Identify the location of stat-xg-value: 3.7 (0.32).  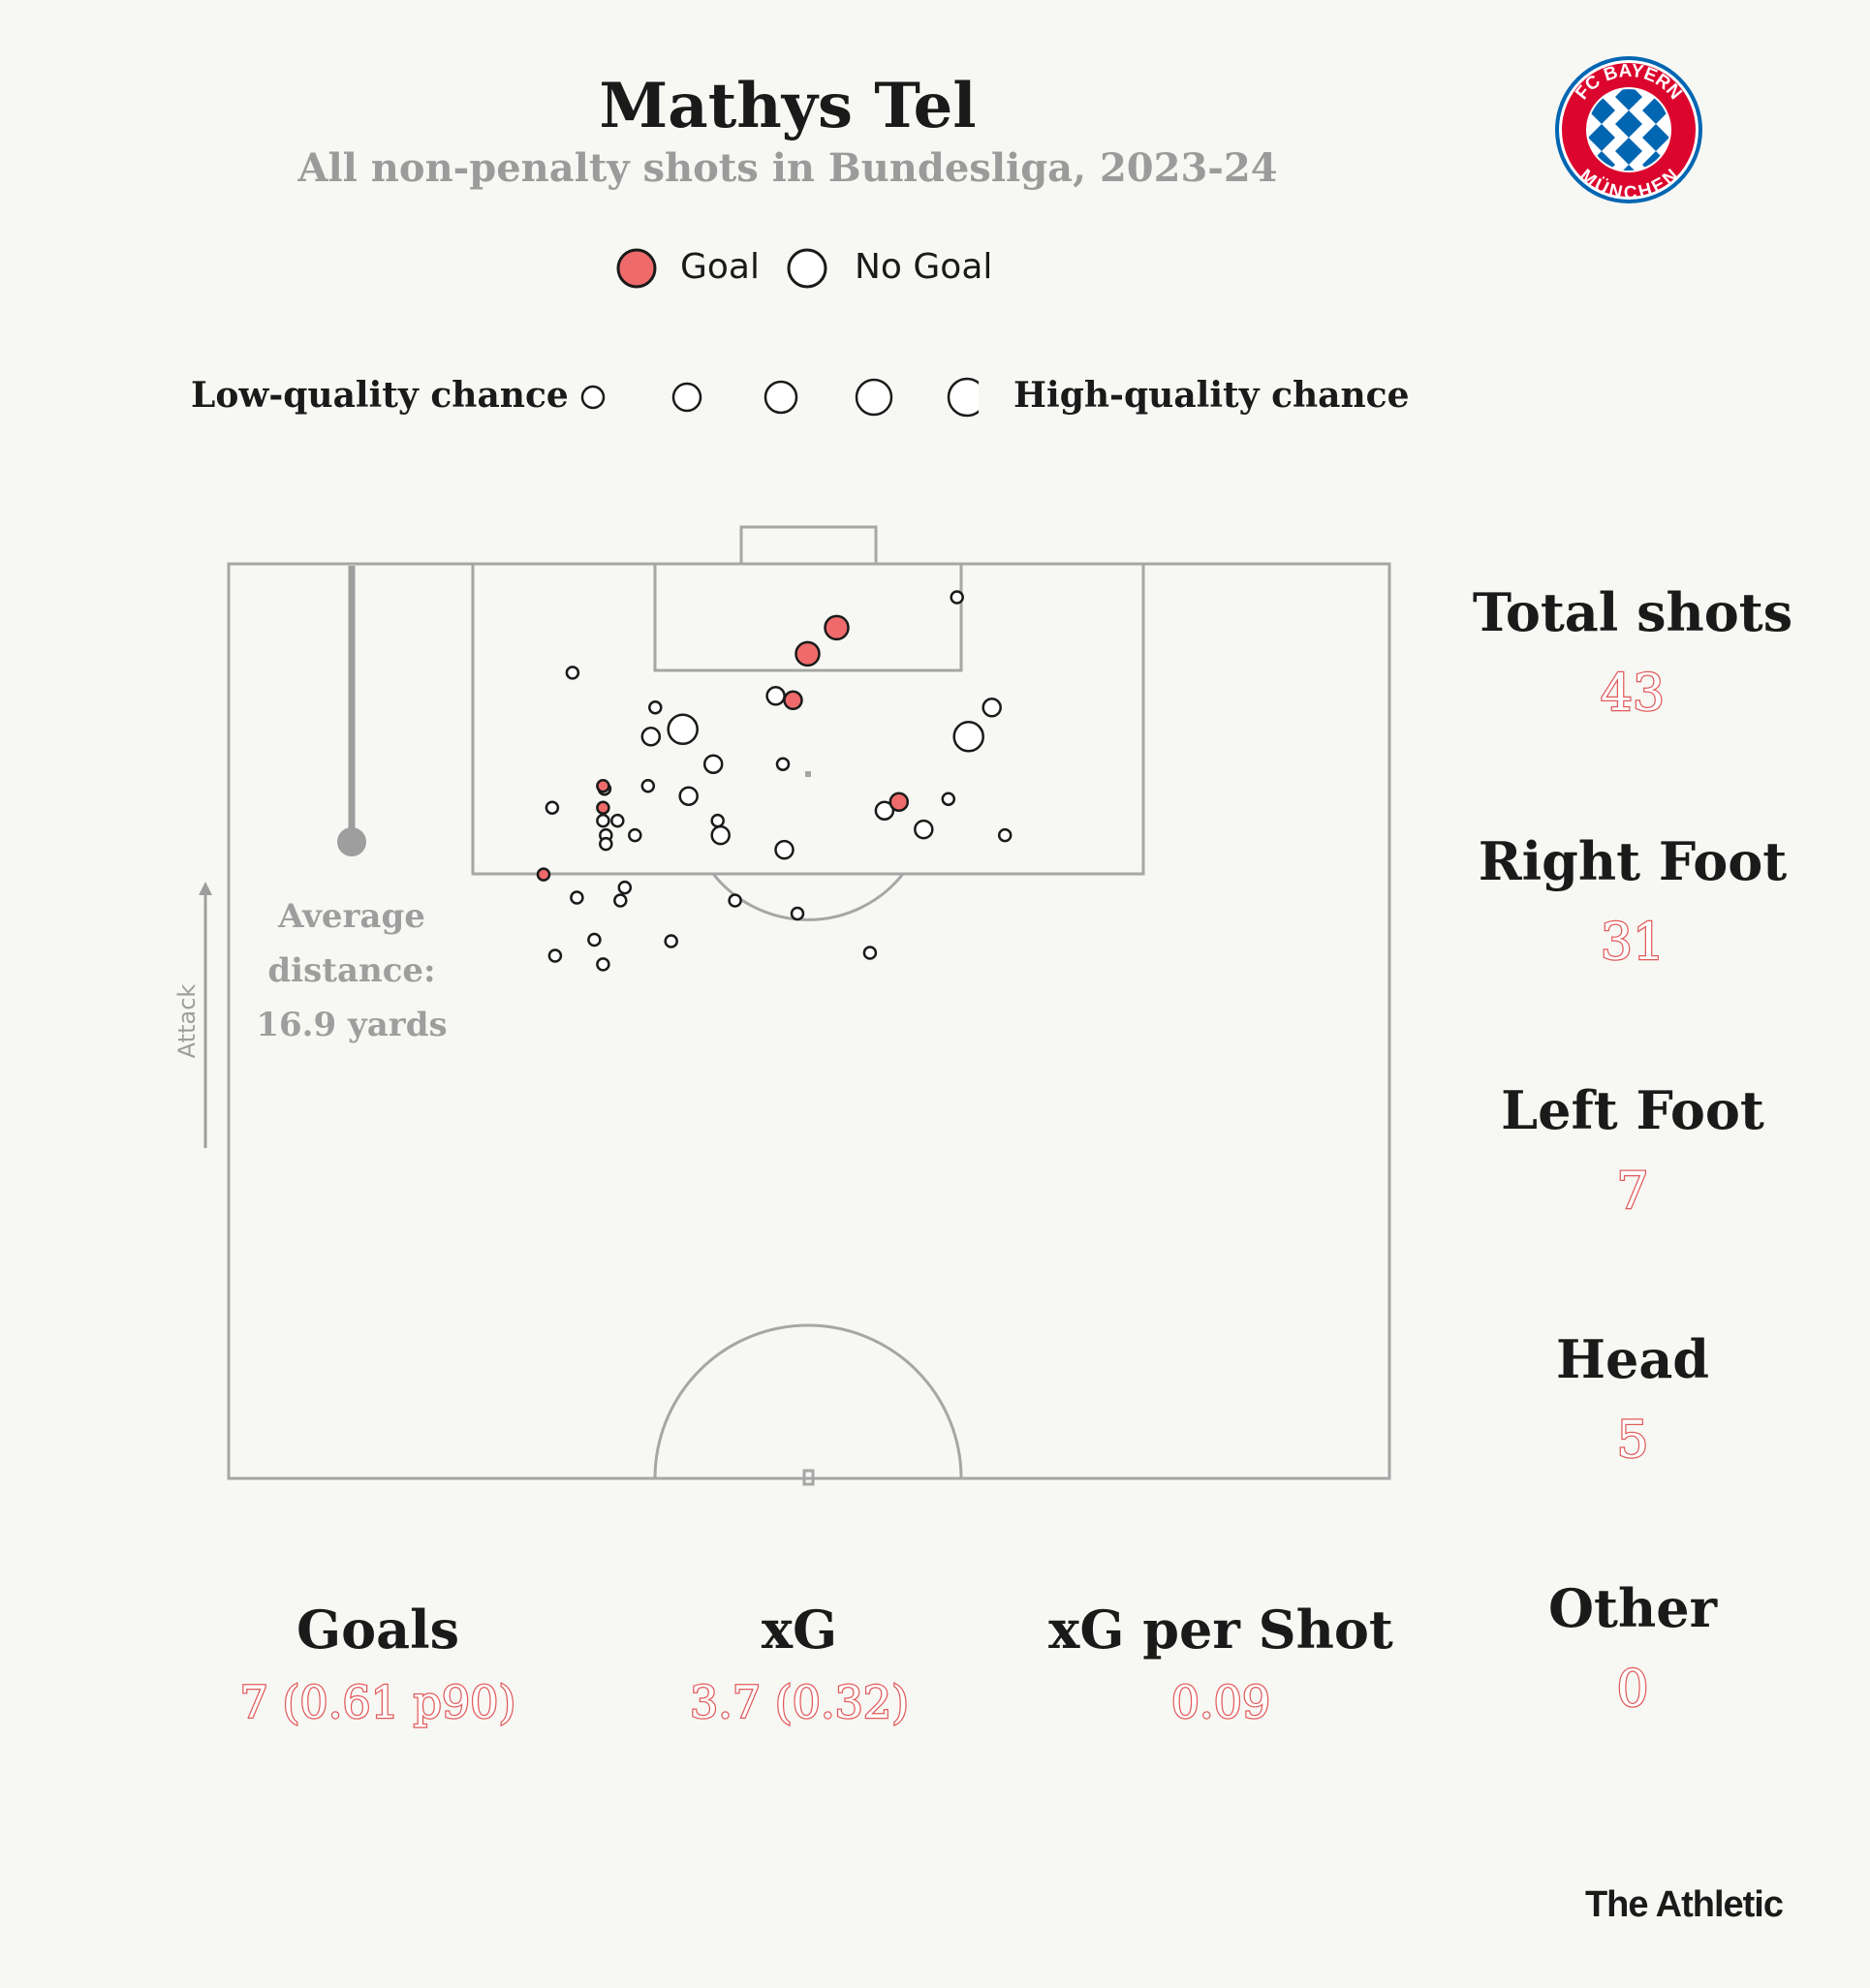
(800, 1702).